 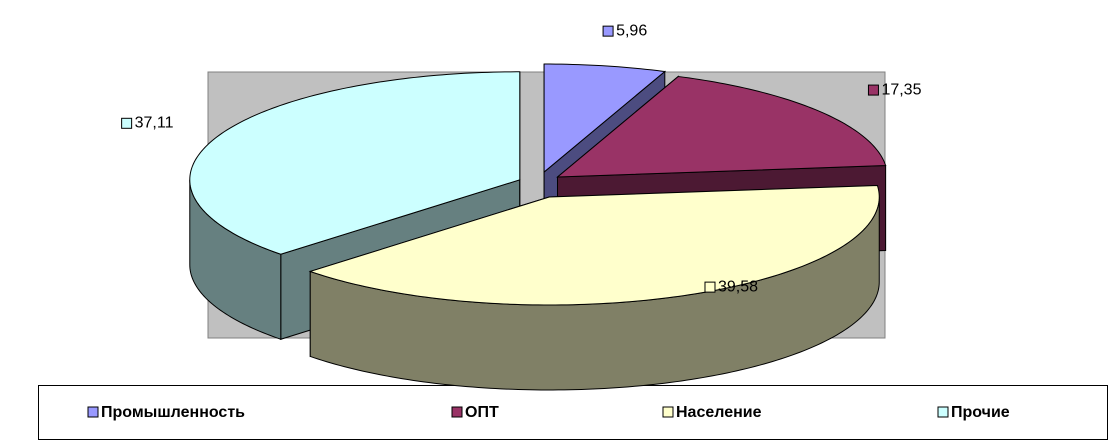 What do you see at coordinates (173, 412) in the screenshot?
I see `legend-label: Промышленность` at bounding box center [173, 412].